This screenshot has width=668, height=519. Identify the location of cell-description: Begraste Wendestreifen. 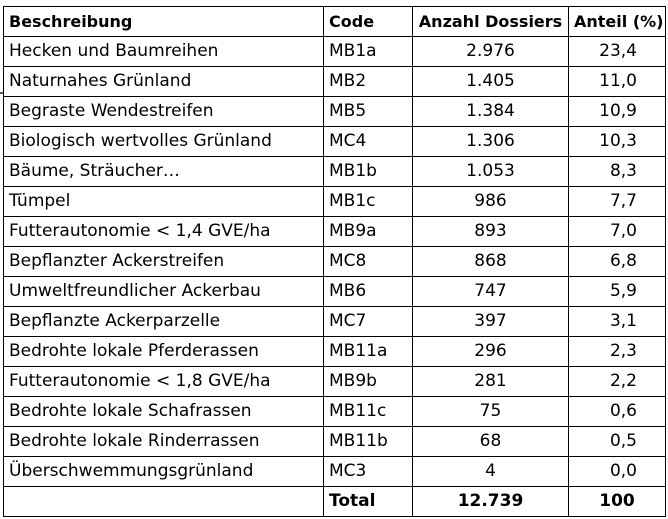
(163, 111).